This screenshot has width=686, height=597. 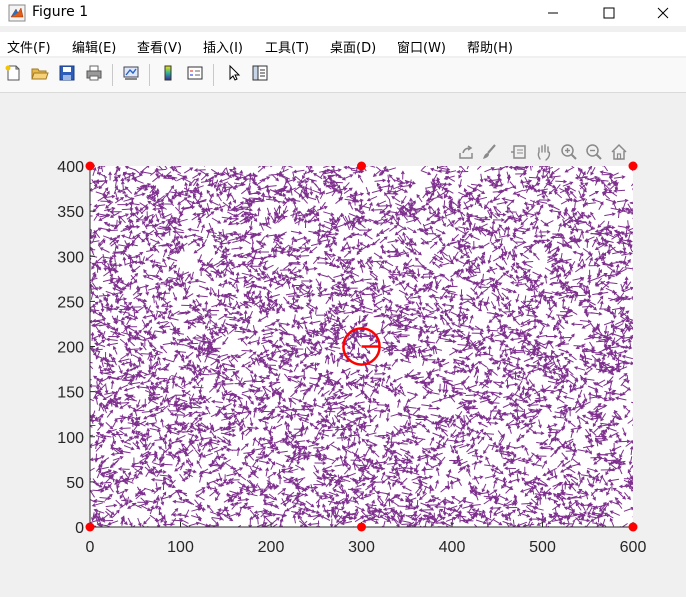 What do you see at coordinates (361, 547) in the screenshot?
I see `x-tick-label: 300` at bounding box center [361, 547].